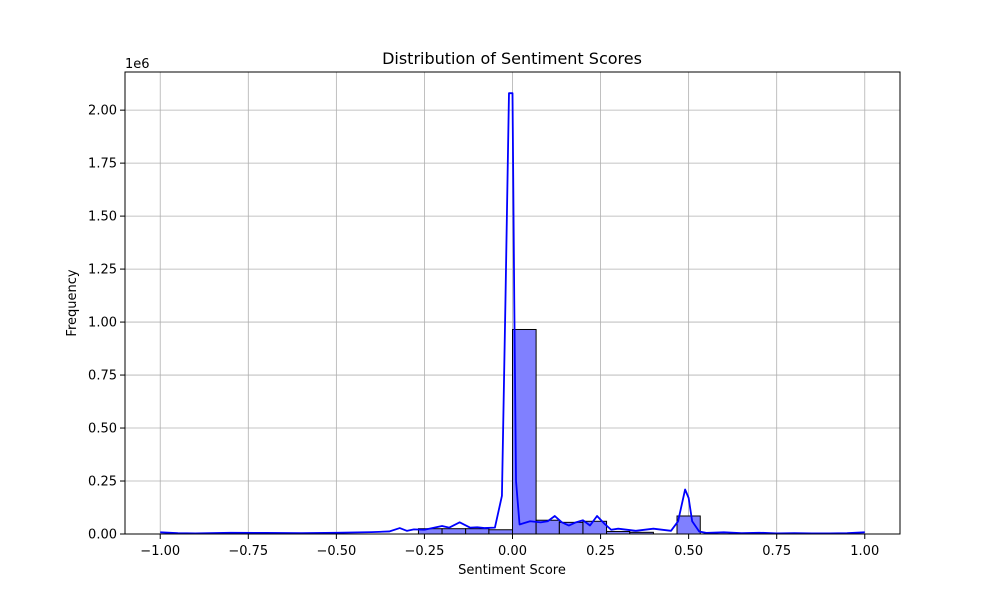 The width and height of the screenshot is (1000, 604). I want to click on x-tick-label: −1.00, so click(160, 551).